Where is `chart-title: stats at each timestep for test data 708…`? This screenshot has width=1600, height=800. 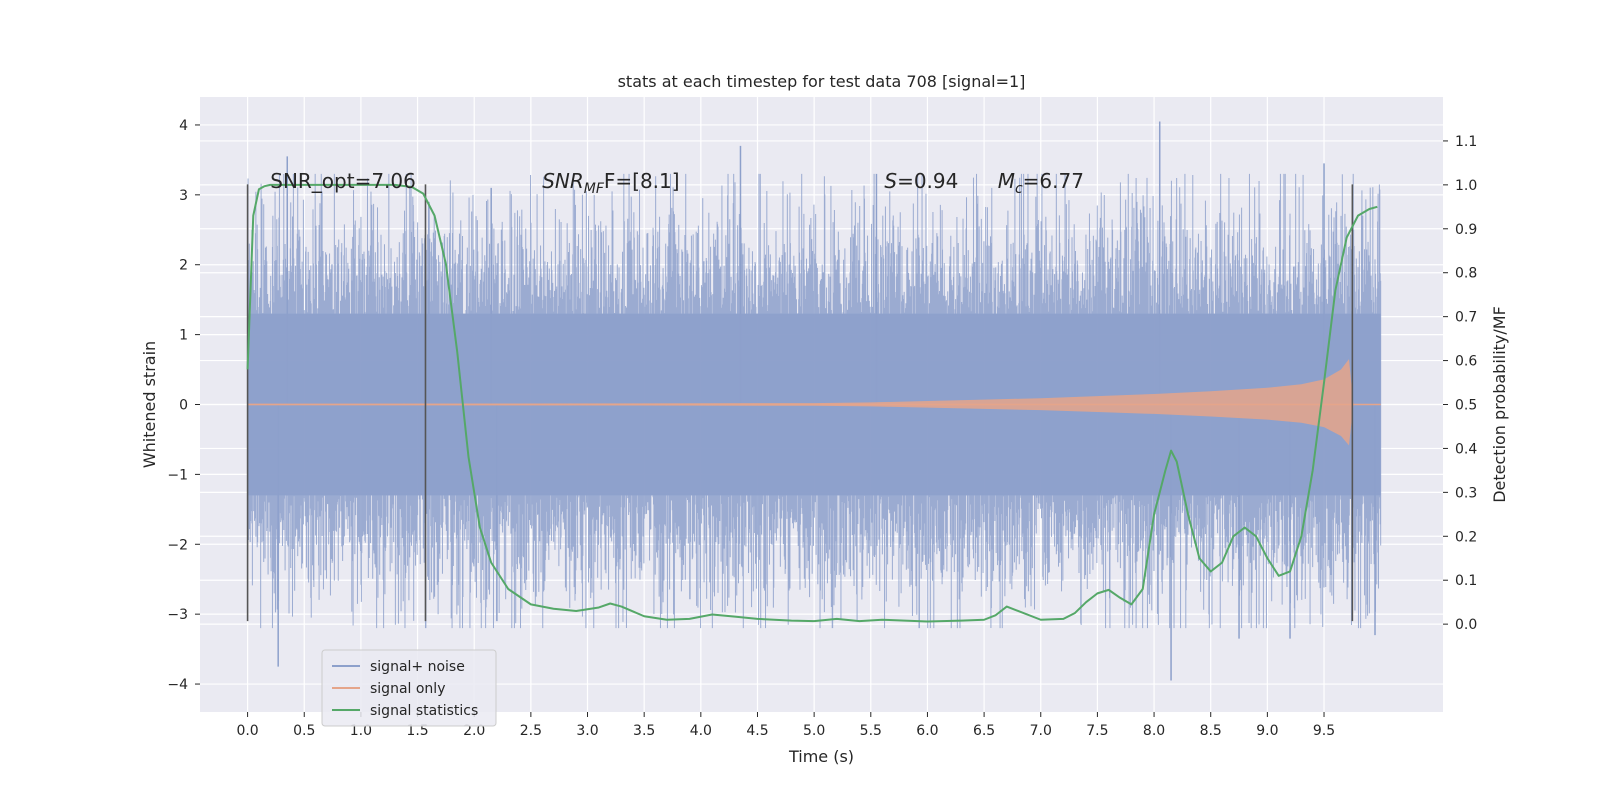
chart-title: stats at each timestep for test data 708… is located at coordinates (822, 81).